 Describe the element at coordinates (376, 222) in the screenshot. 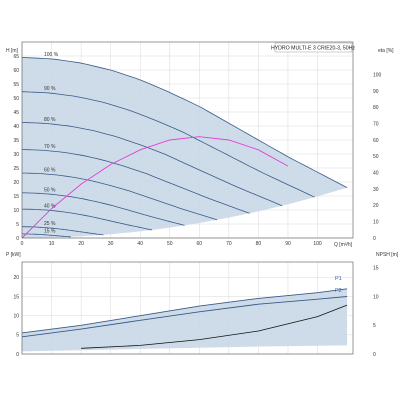

I see `y2-tick-label-1: 10` at that location.